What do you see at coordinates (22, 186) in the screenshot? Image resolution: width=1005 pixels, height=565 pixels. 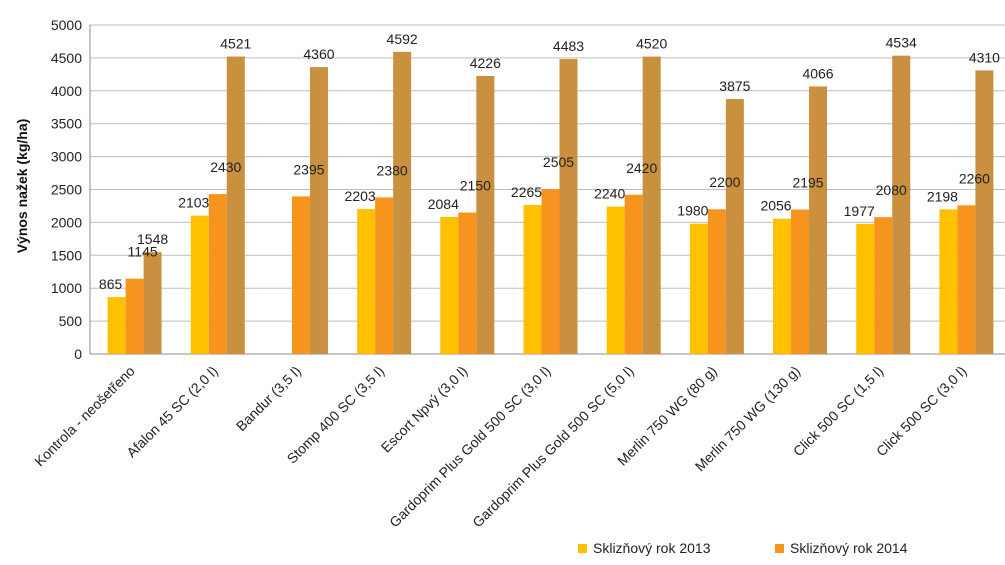 I see `y-axis-label: Výnos nažek (kg/ha)` at bounding box center [22, 186].